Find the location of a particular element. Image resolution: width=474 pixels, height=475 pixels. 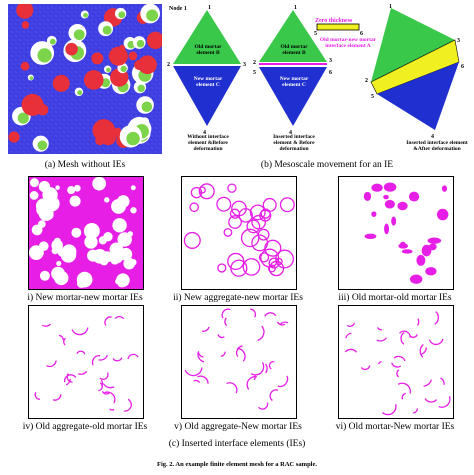

old-mortar-label-2: Old mortar element B is located at coordinates (294, 50).